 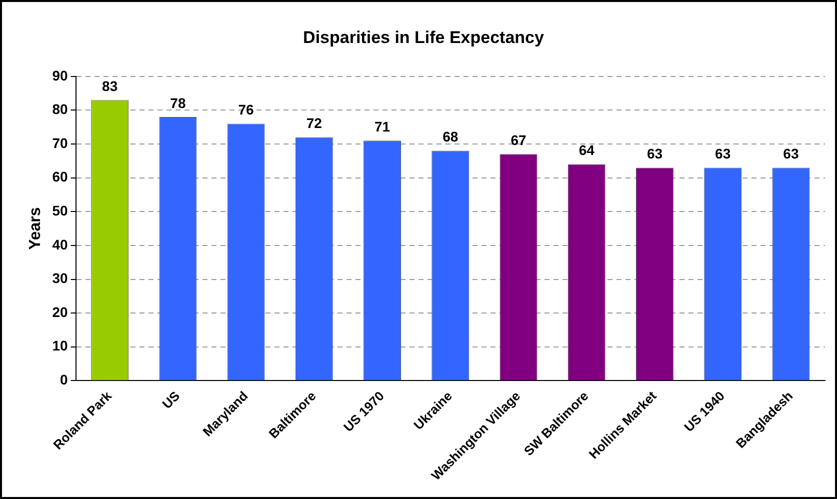 What do you see at coordinates (518, 140) in the screenshot?
I see `data-label: 67` at bounding box center [518, 140].